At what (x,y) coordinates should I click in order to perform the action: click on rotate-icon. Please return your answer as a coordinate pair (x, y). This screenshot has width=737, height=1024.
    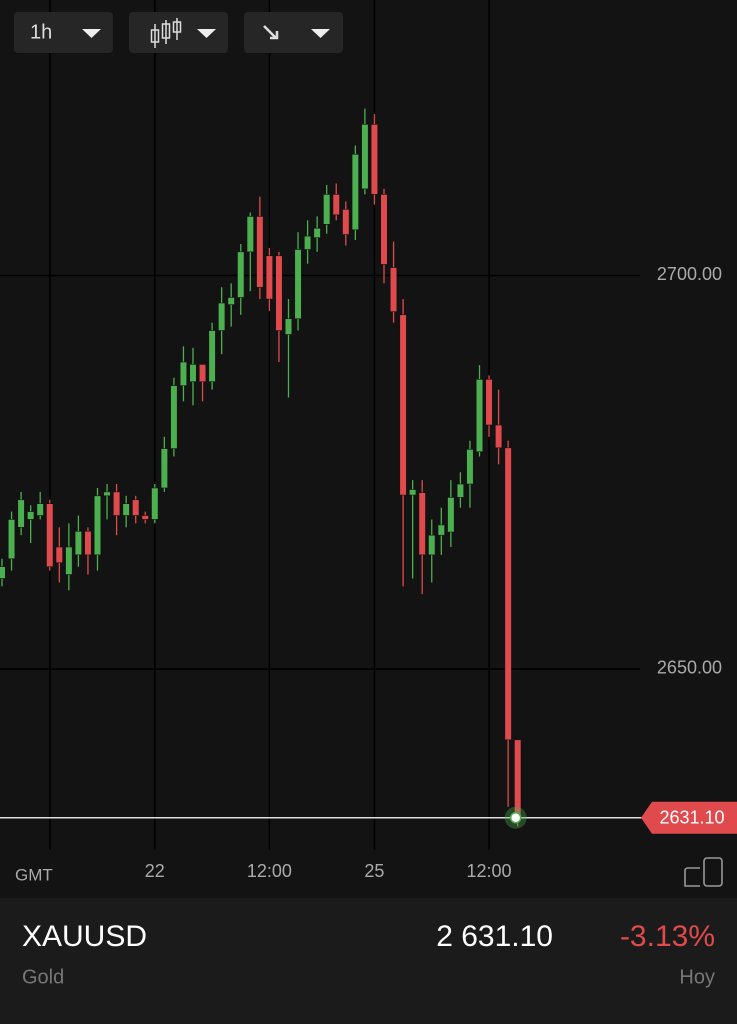
    Looking at the image, I should click on (703, 872).